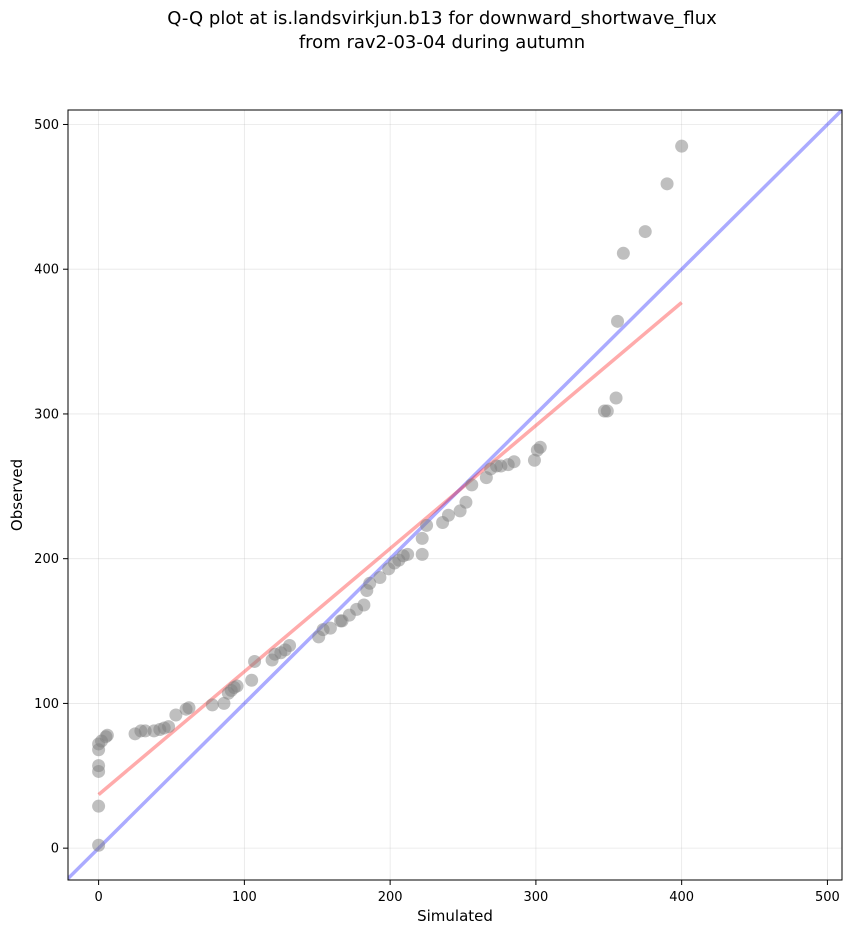  What do you see at coordinates (46, 559) in the screenshot?
I see `y-tick-label: 200` at bounding box center [46, 559].